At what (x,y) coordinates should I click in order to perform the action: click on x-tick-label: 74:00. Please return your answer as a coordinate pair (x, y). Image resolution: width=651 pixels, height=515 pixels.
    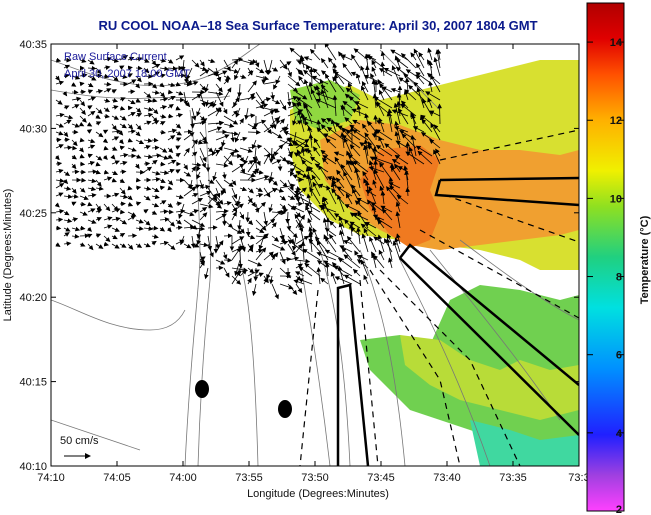
    Looking at the image, I should click on (183, 478).